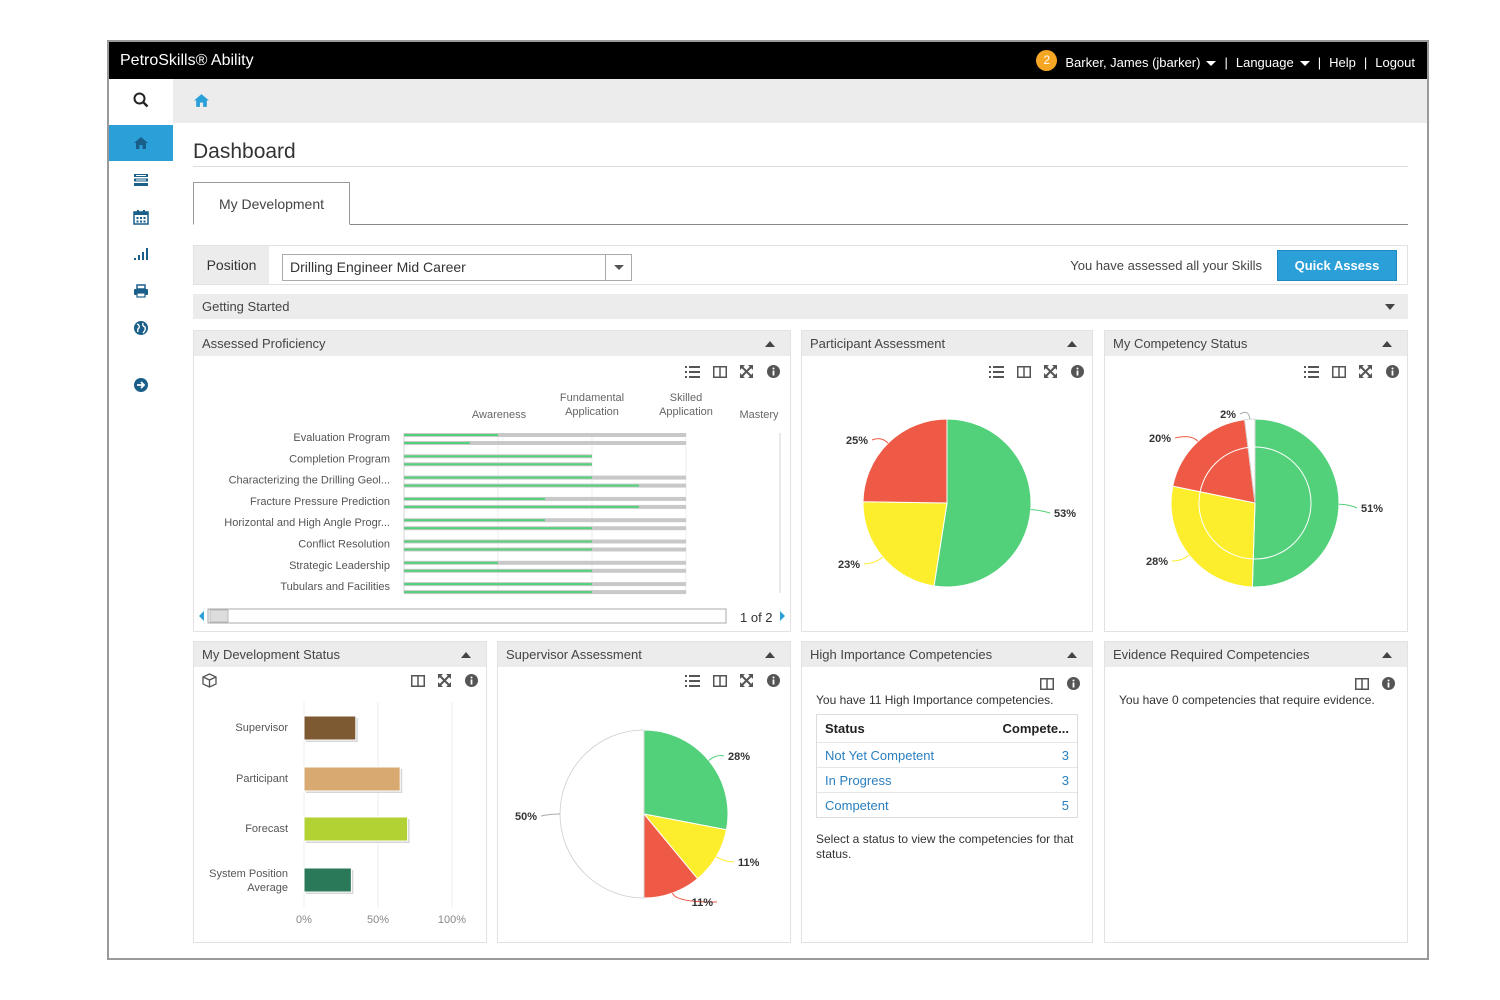 This screenshot has height=1000, width=1500. Describe the element at coordinates (141, 180) in the screenshot. I see `list-view-icon` at that location.